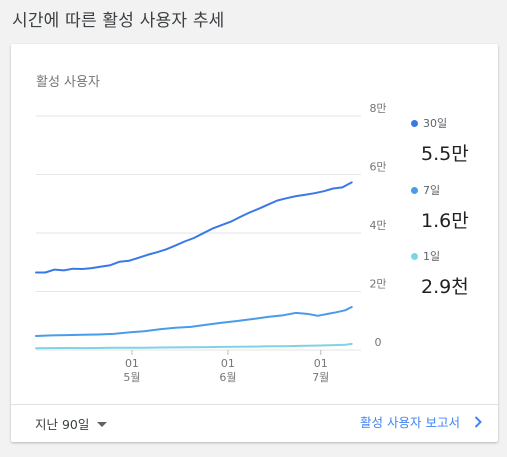  What do you see at coordinates (227, 377) in the screenshot?
I see `x-tick-month-label: 6월` at bounding box center [227, 377].